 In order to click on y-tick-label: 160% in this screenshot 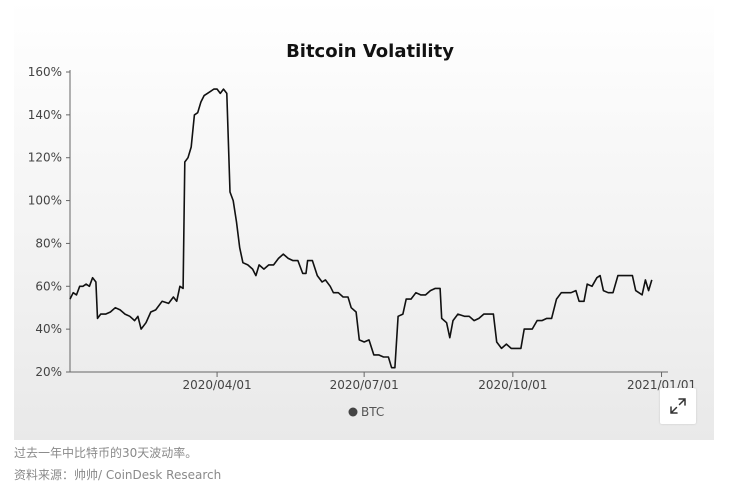, I will do `click(45, 72)`.